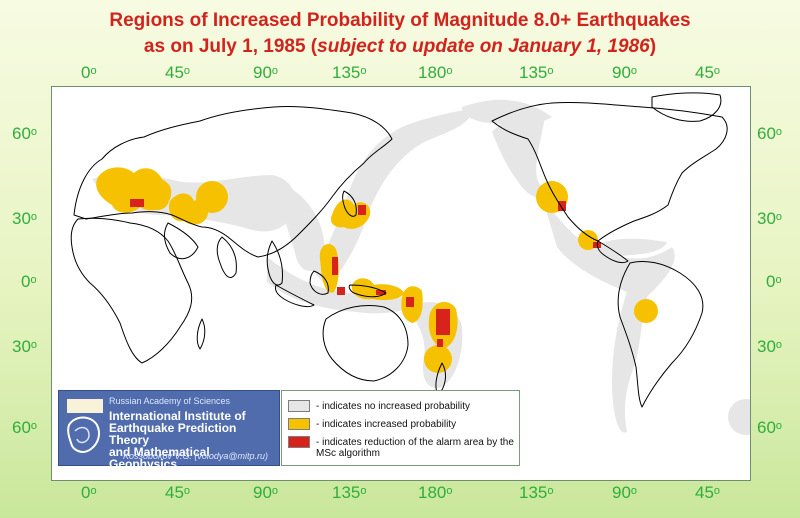  I want to click on philippines-zone, so click(329, 268).